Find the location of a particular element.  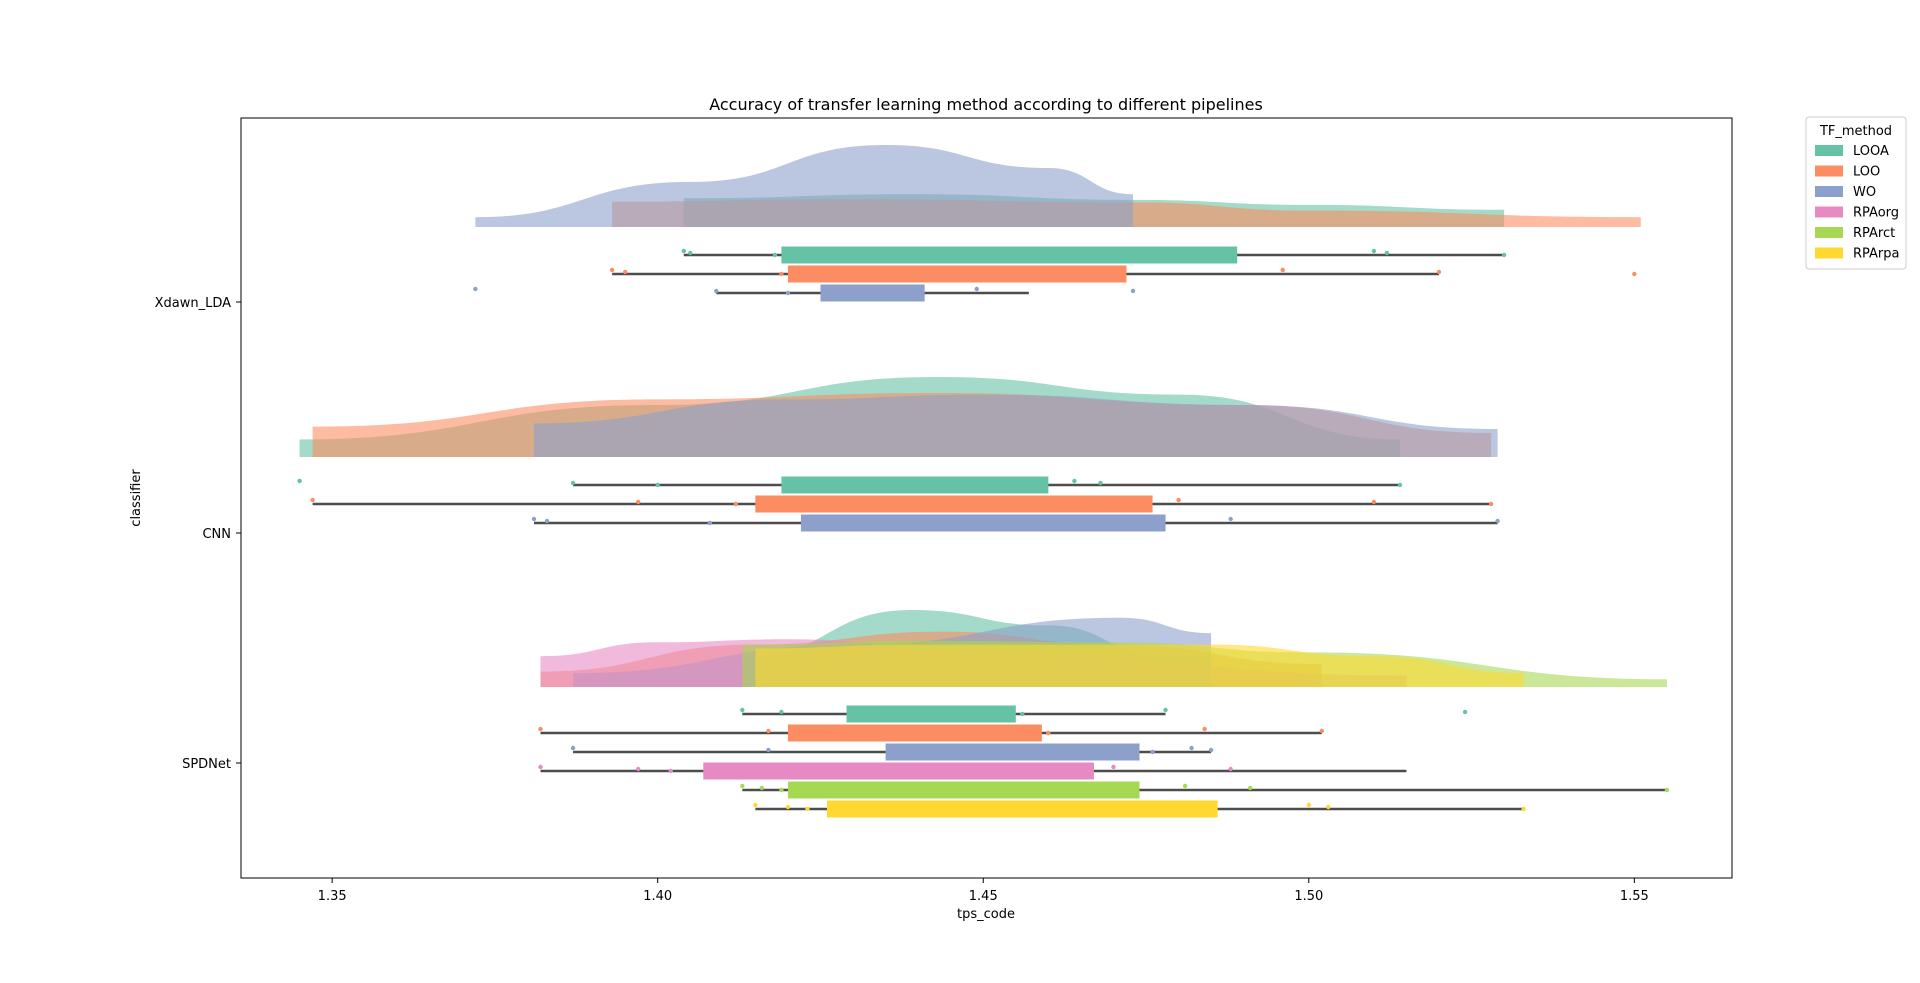

legend-label-rparct: RPArct is located at coordinates (1874, 233).